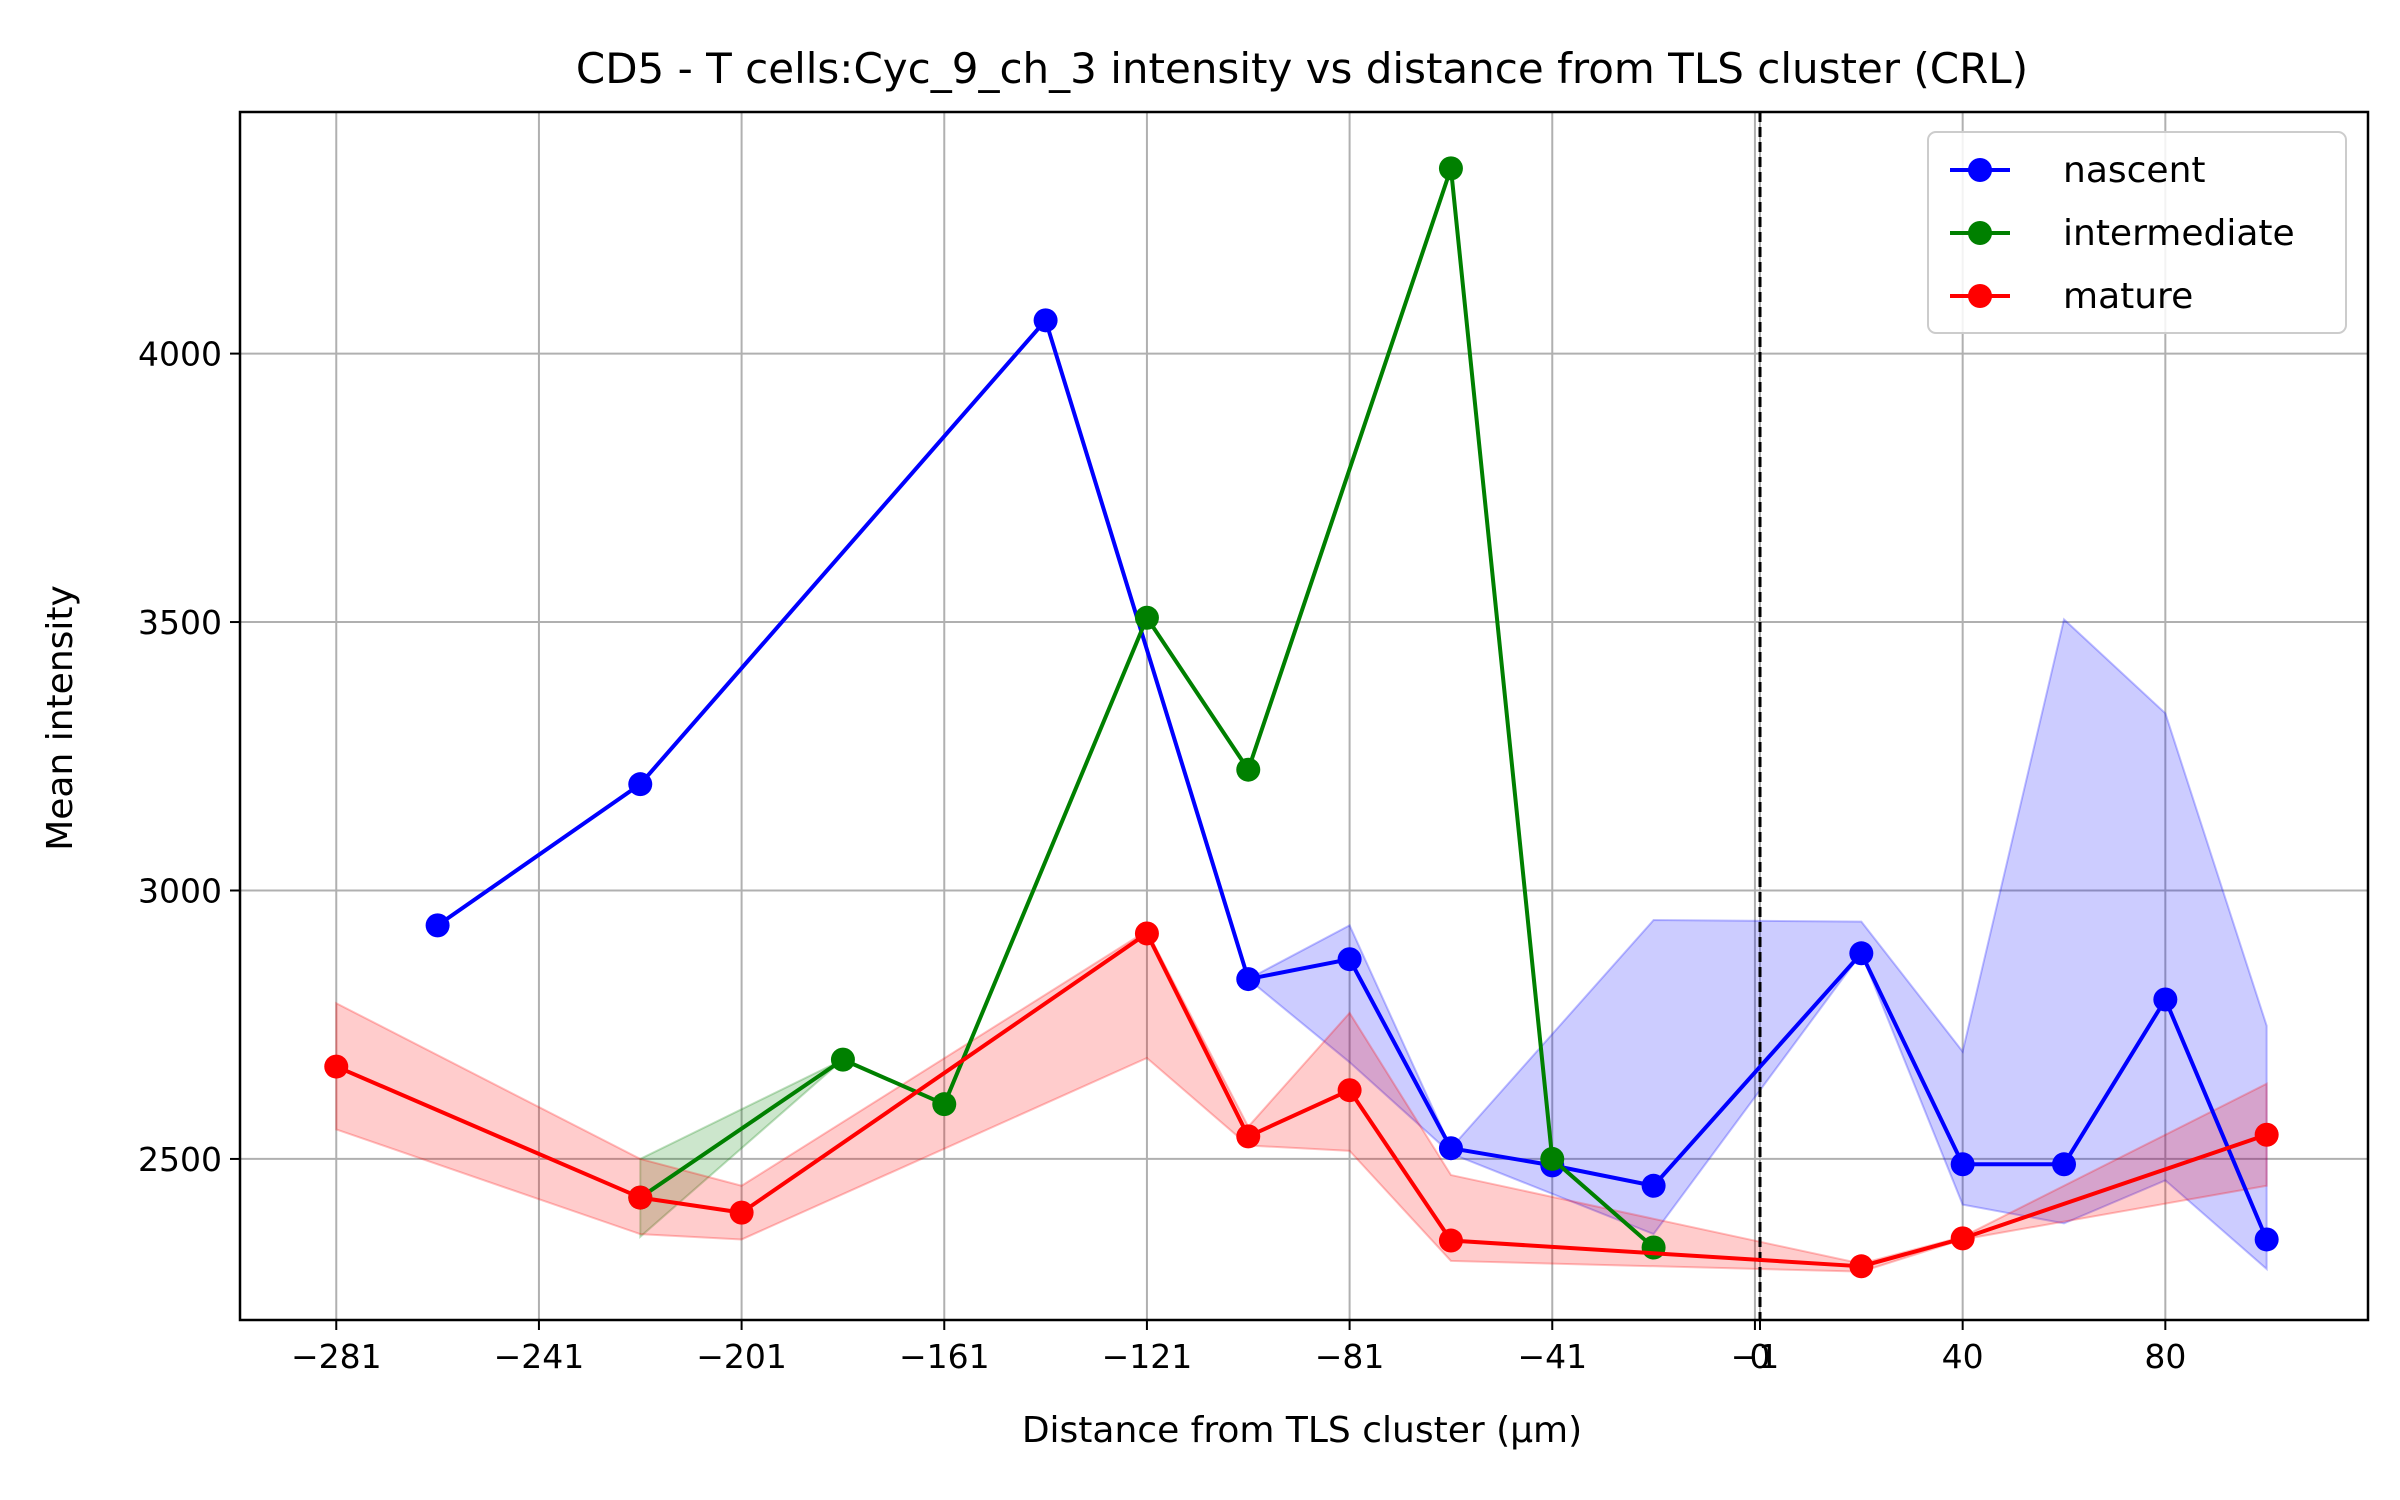 The image size is (2400, 1500). I want to click on legend-marker-mature, so click(1980, 296).